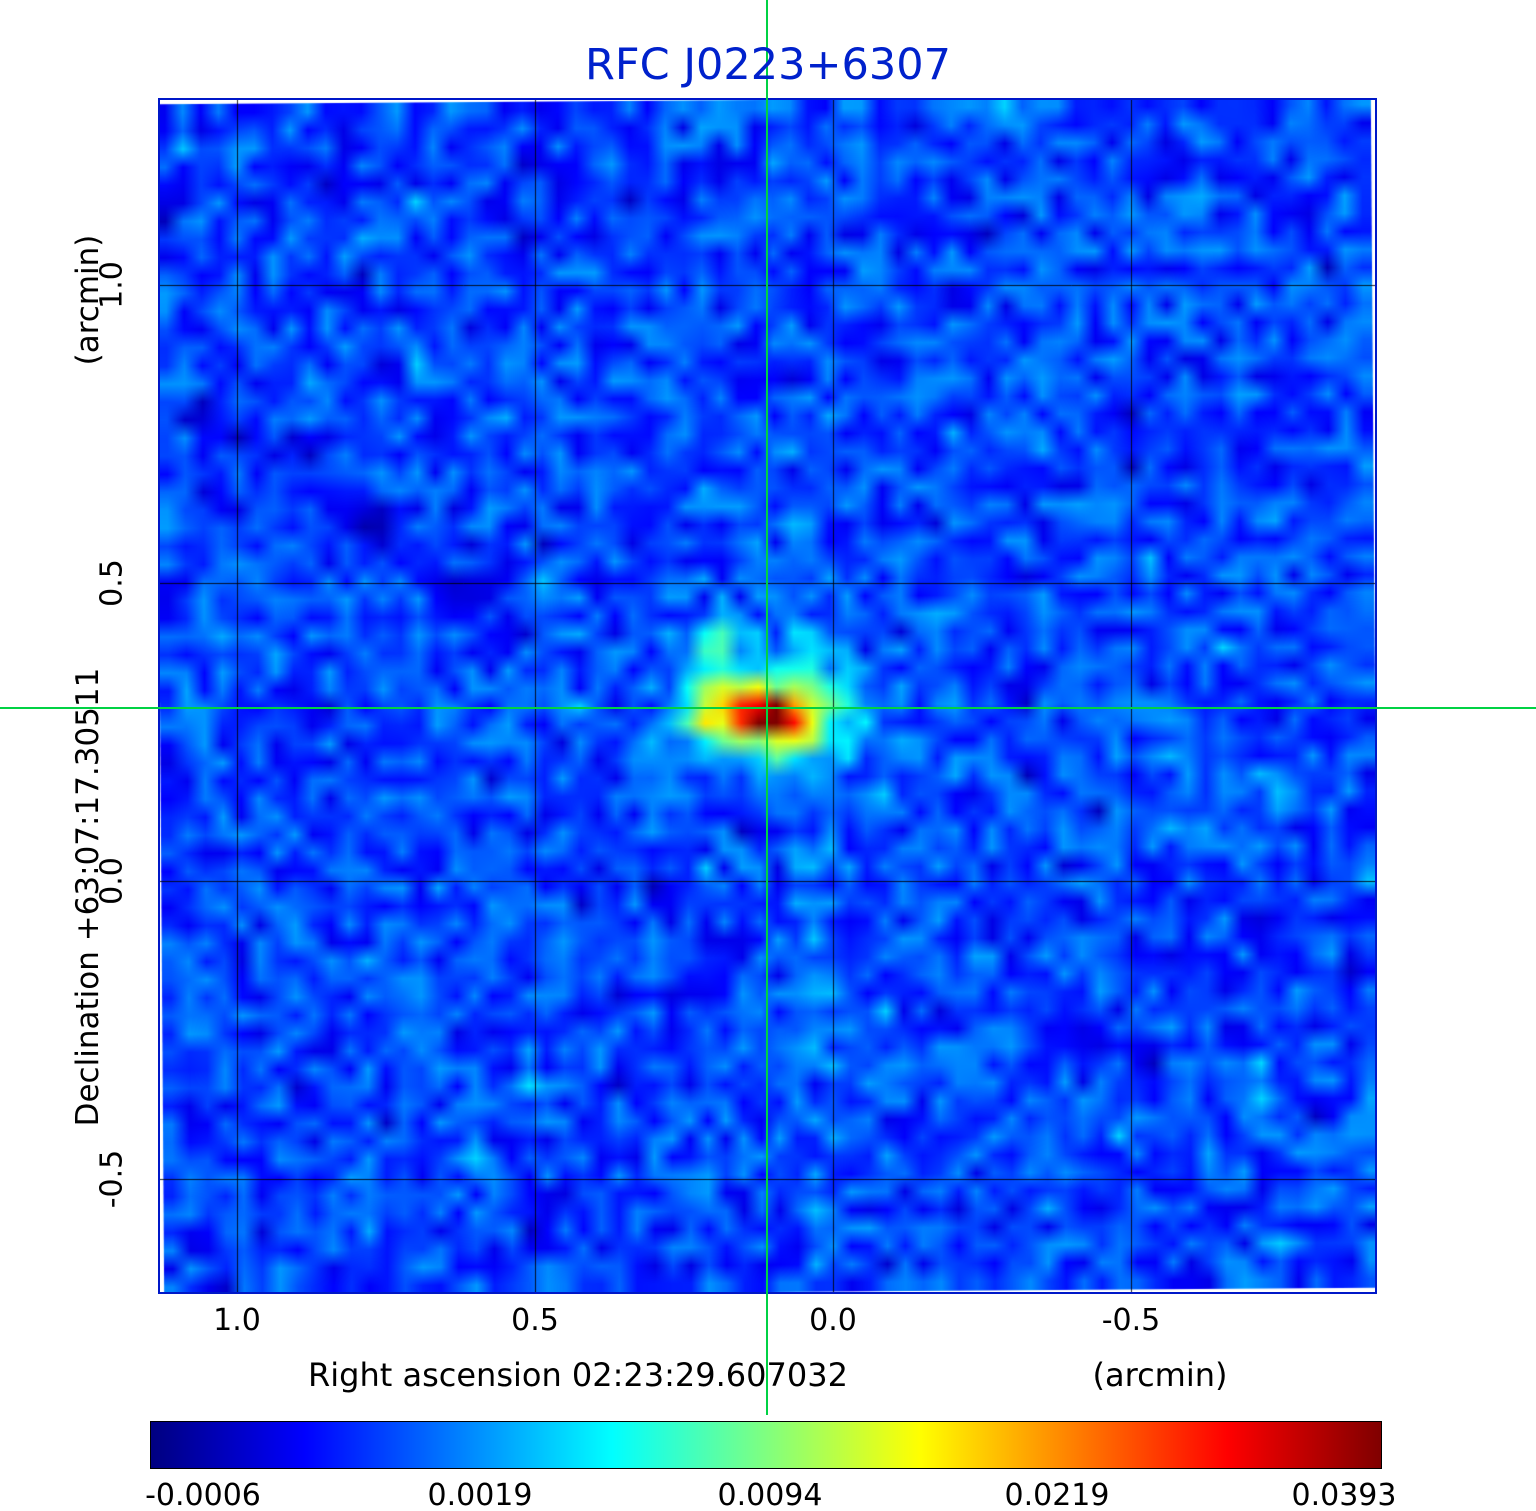 The width and height of the screenshot is (1536, 1511). What do you see at coordinates (578, 1375) in the screenshot?
I see `x-axis-label: Right ascension 02:23:29.607032` at bounding box center [578, 1375].